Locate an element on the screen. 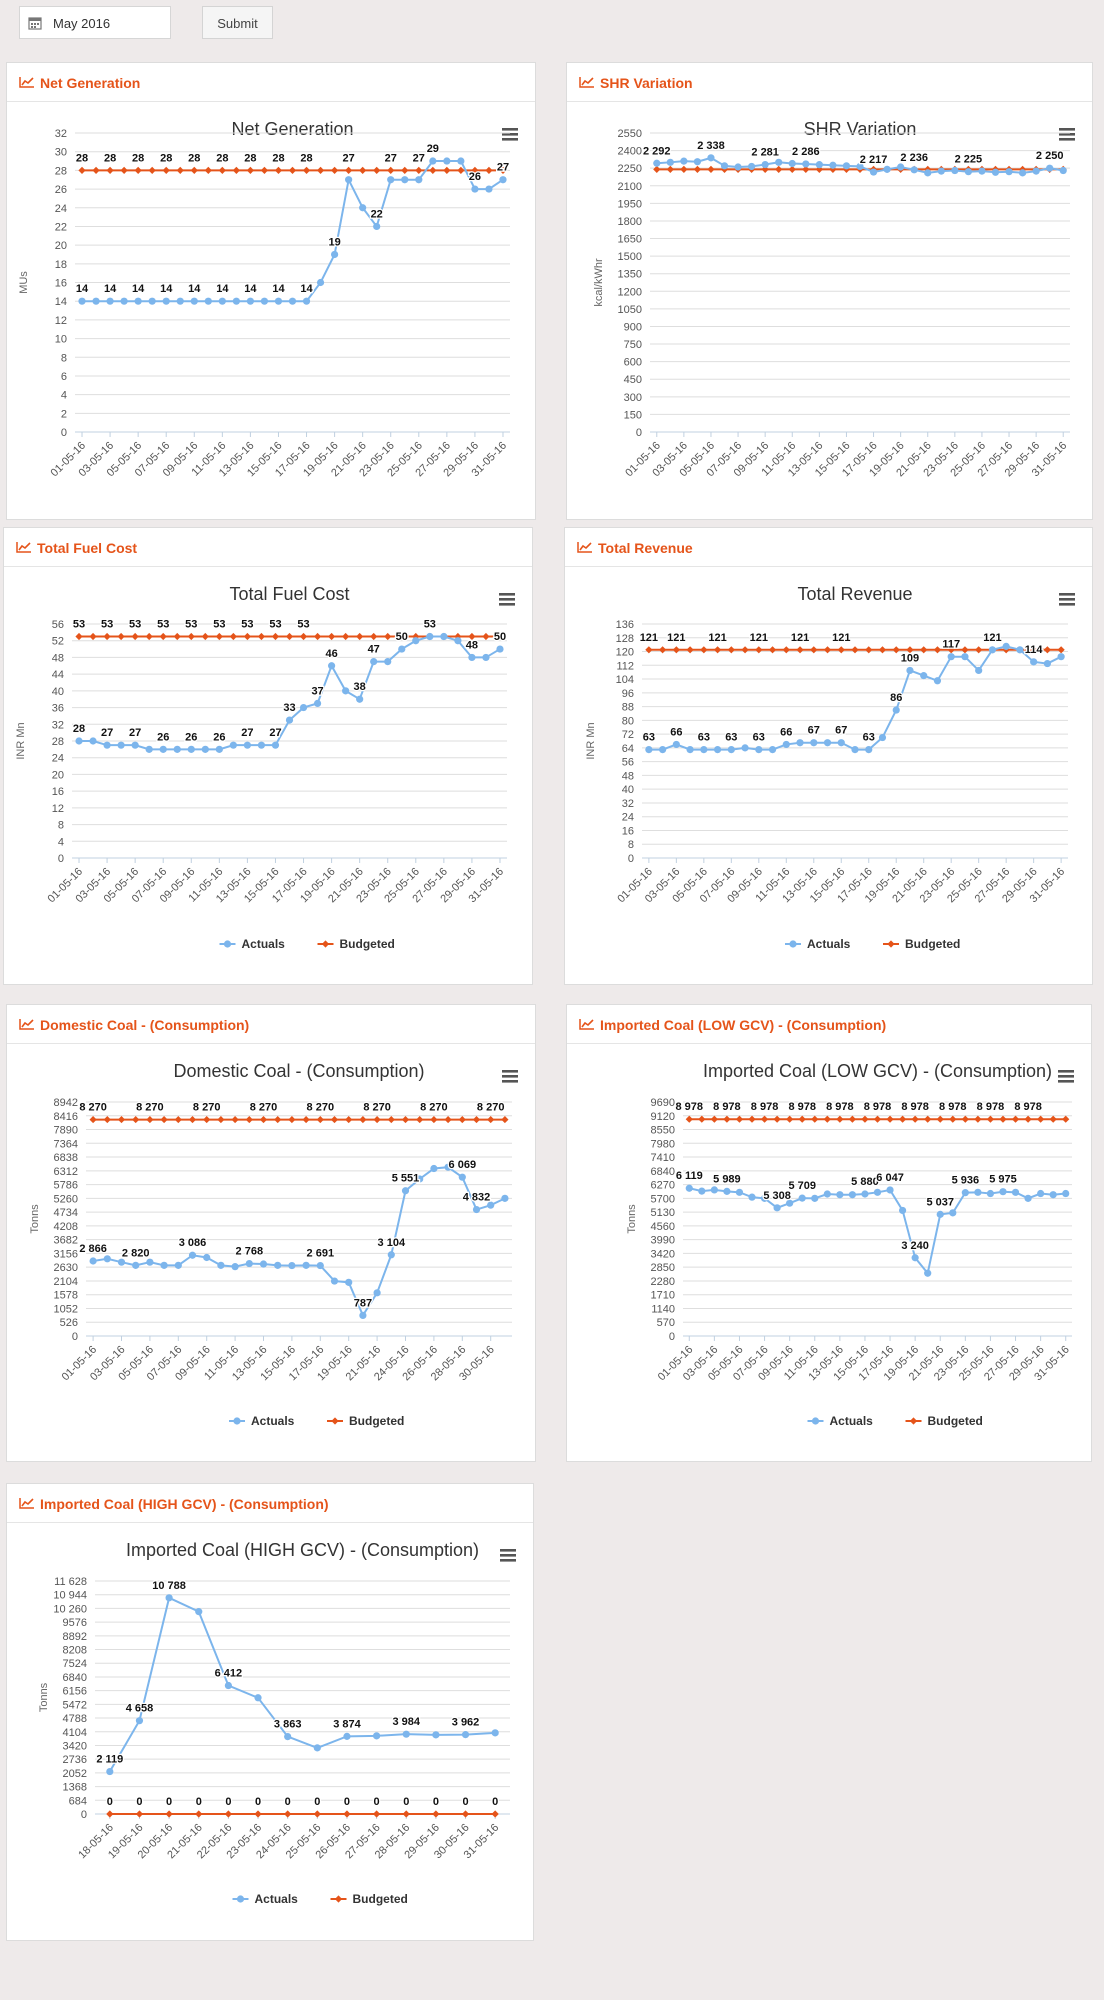 The image size is (1104, 2000). legend-item-budgeted: Budgeted is located at coordinates (921, 944).